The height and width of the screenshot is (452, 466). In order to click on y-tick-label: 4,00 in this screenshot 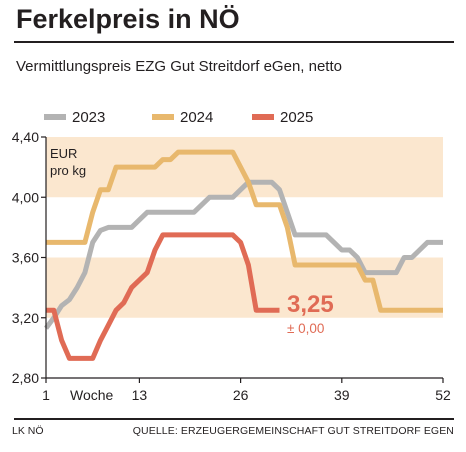, I will do `click(25, 197)`.